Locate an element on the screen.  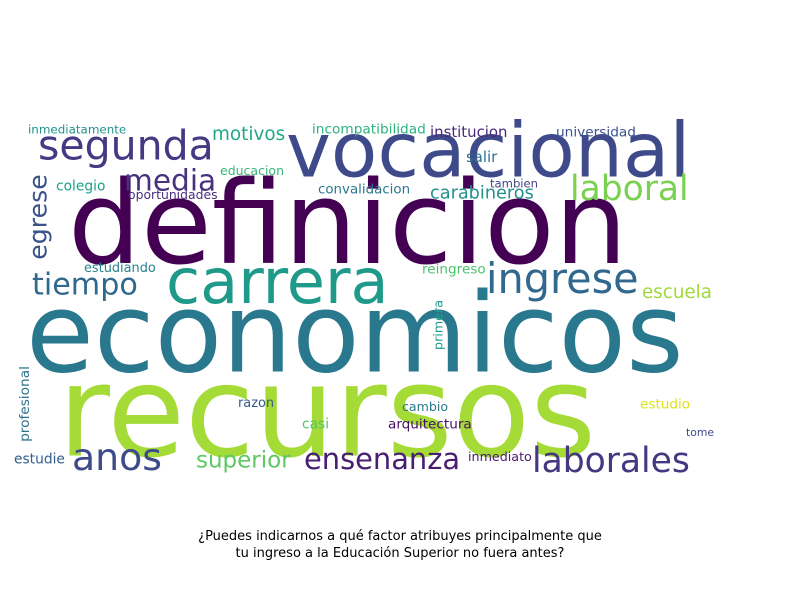
word-arquitectura: arquitectura is located at coordinates (430, 424).